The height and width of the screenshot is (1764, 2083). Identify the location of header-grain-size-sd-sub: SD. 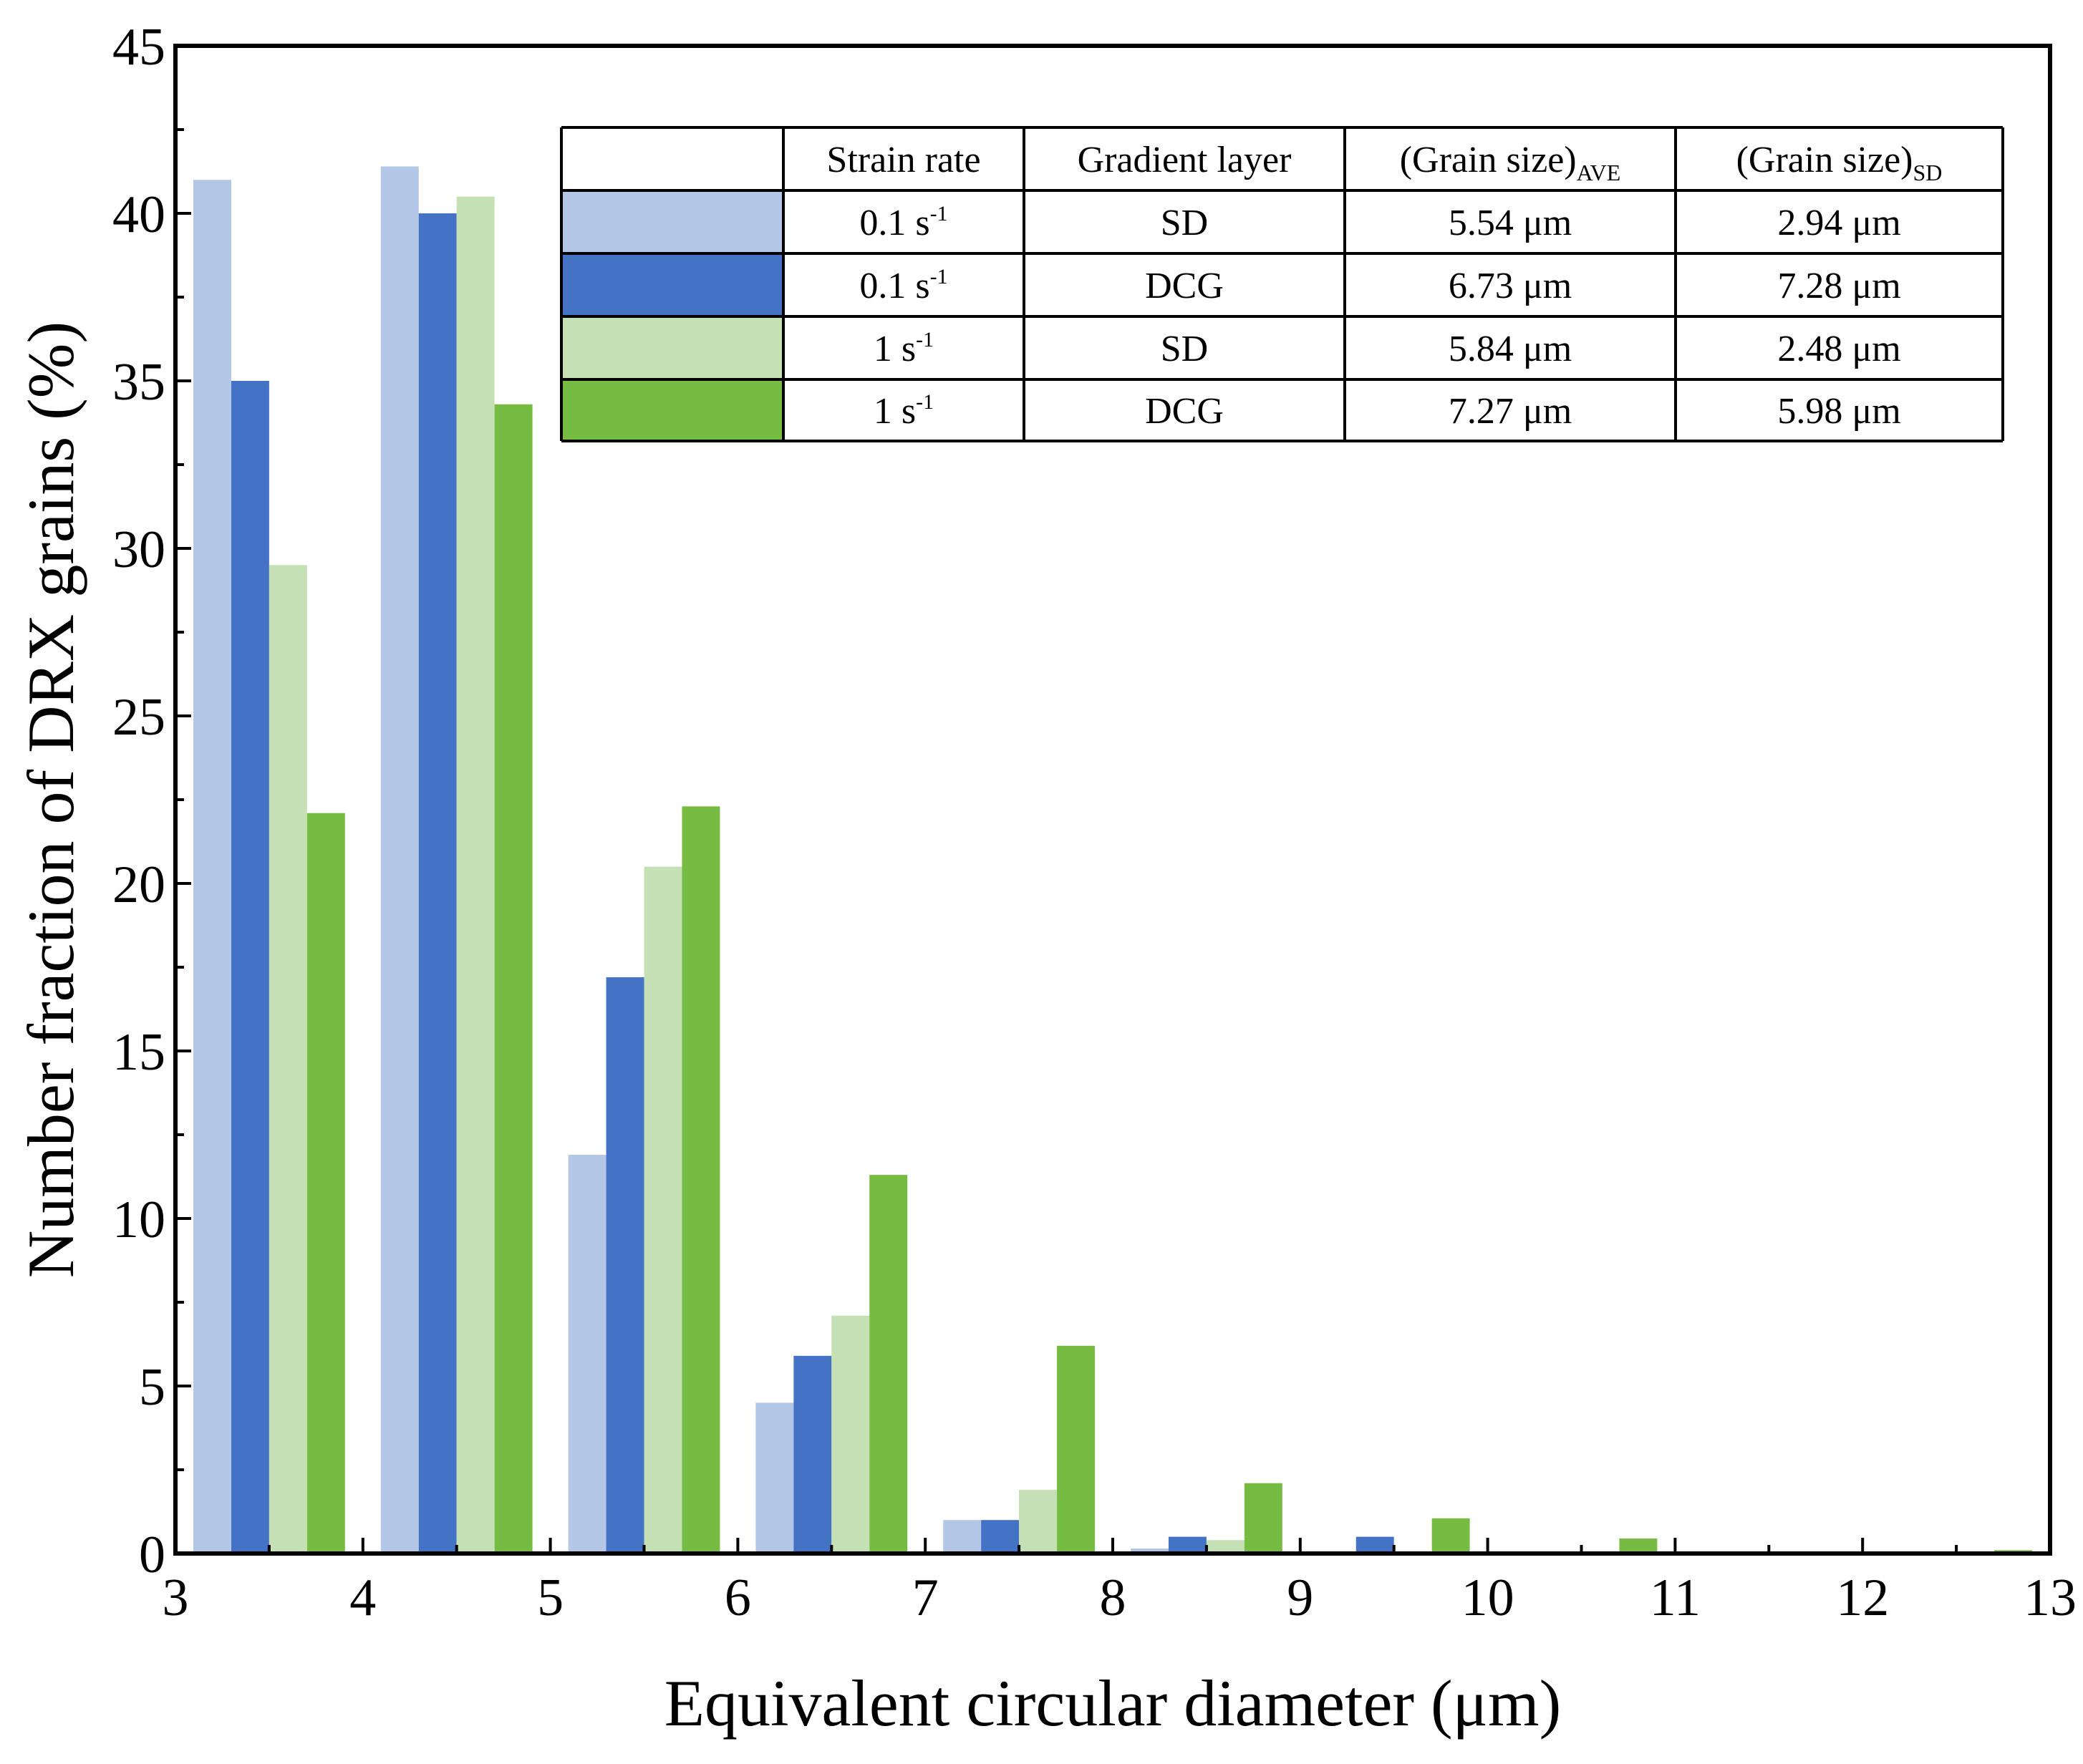
(1927, 172).